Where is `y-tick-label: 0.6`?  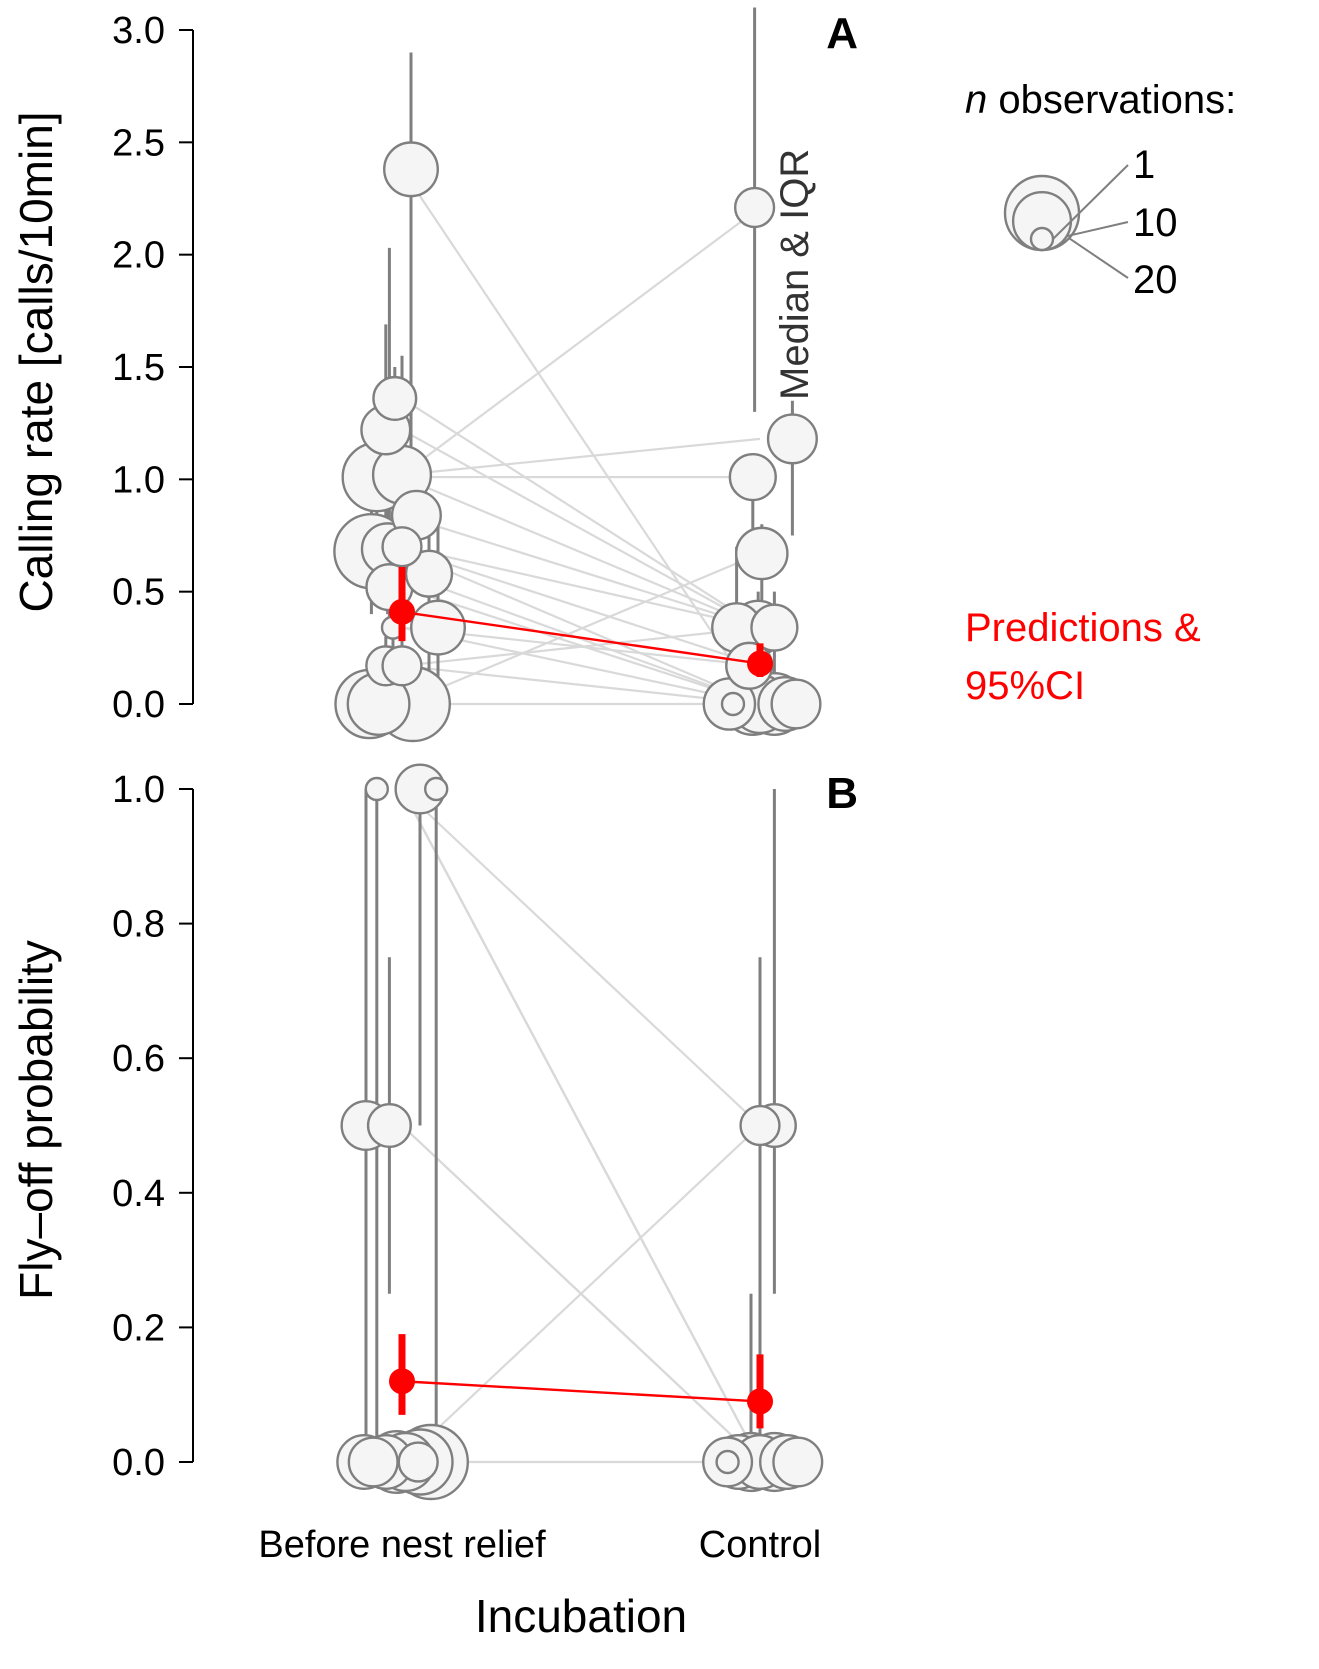
y-tick-label: 0.6 is located at coordinates (138, 1059).